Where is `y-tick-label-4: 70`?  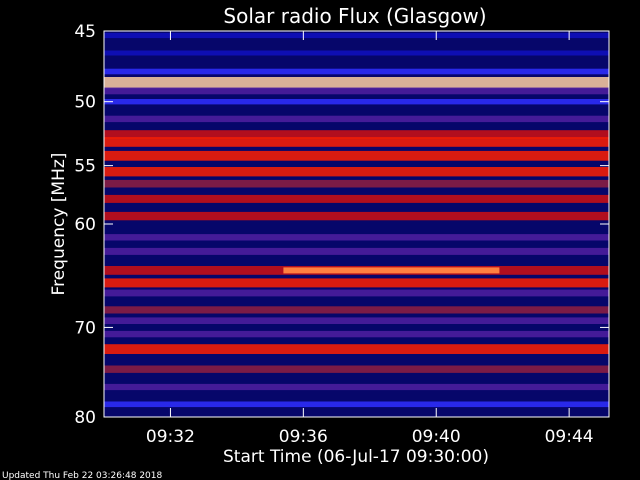 y-tick-label-4: 70 is located at coordinates (85, 328).